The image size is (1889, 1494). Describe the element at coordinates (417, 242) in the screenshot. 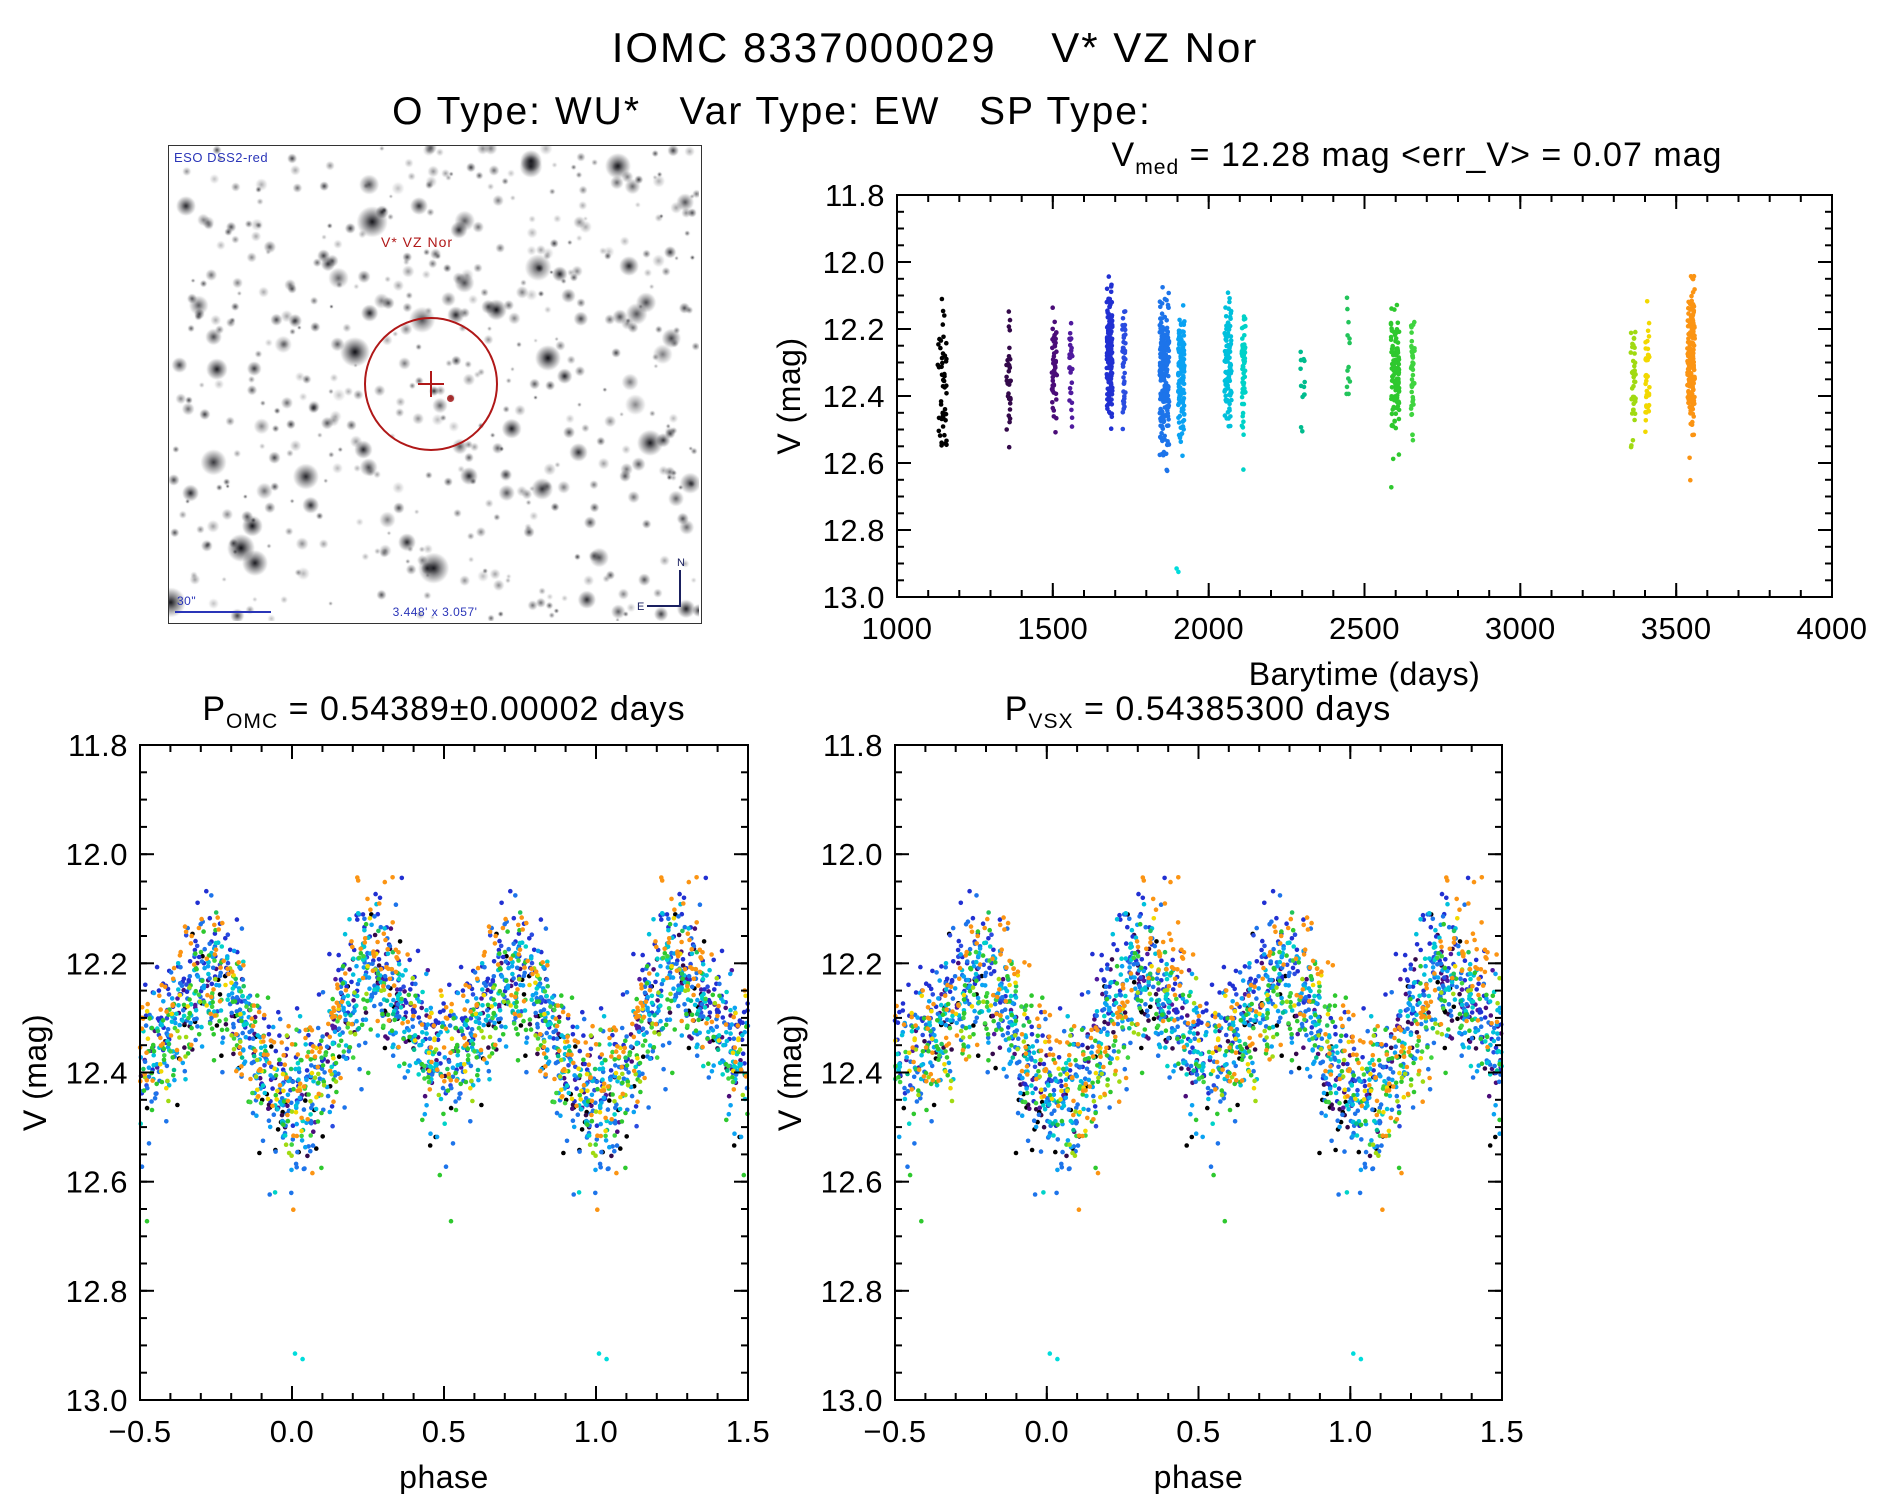

I see `target-name-label: V* VZ Nor` at that location.